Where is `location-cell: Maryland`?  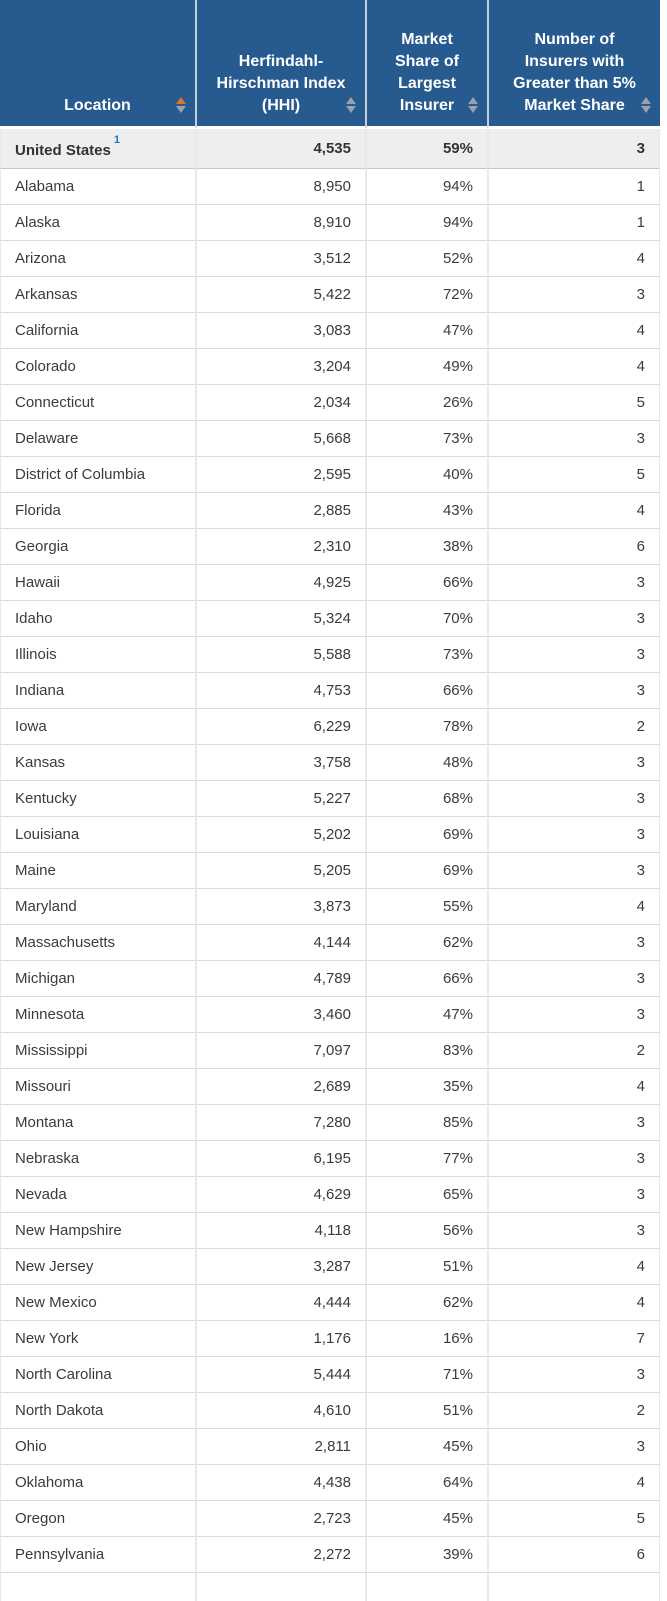
location-cell: Maryland is located at coordinates (97, 907).